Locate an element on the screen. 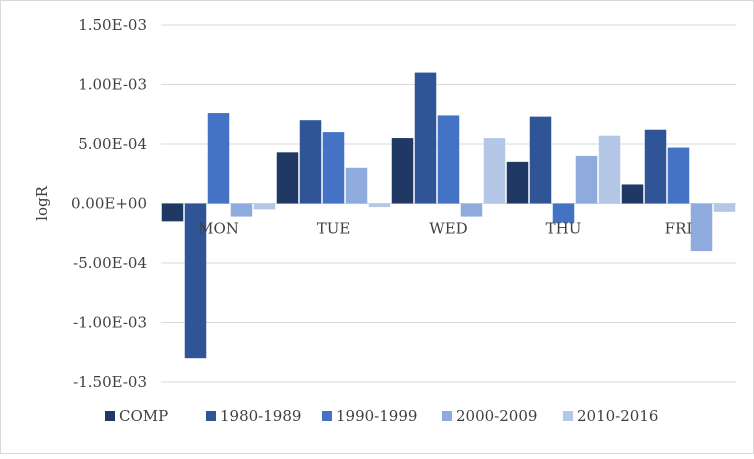 This screenshot has height=459, width=754. bar-fri-1990-1999 is located at coordinates (678, 175).